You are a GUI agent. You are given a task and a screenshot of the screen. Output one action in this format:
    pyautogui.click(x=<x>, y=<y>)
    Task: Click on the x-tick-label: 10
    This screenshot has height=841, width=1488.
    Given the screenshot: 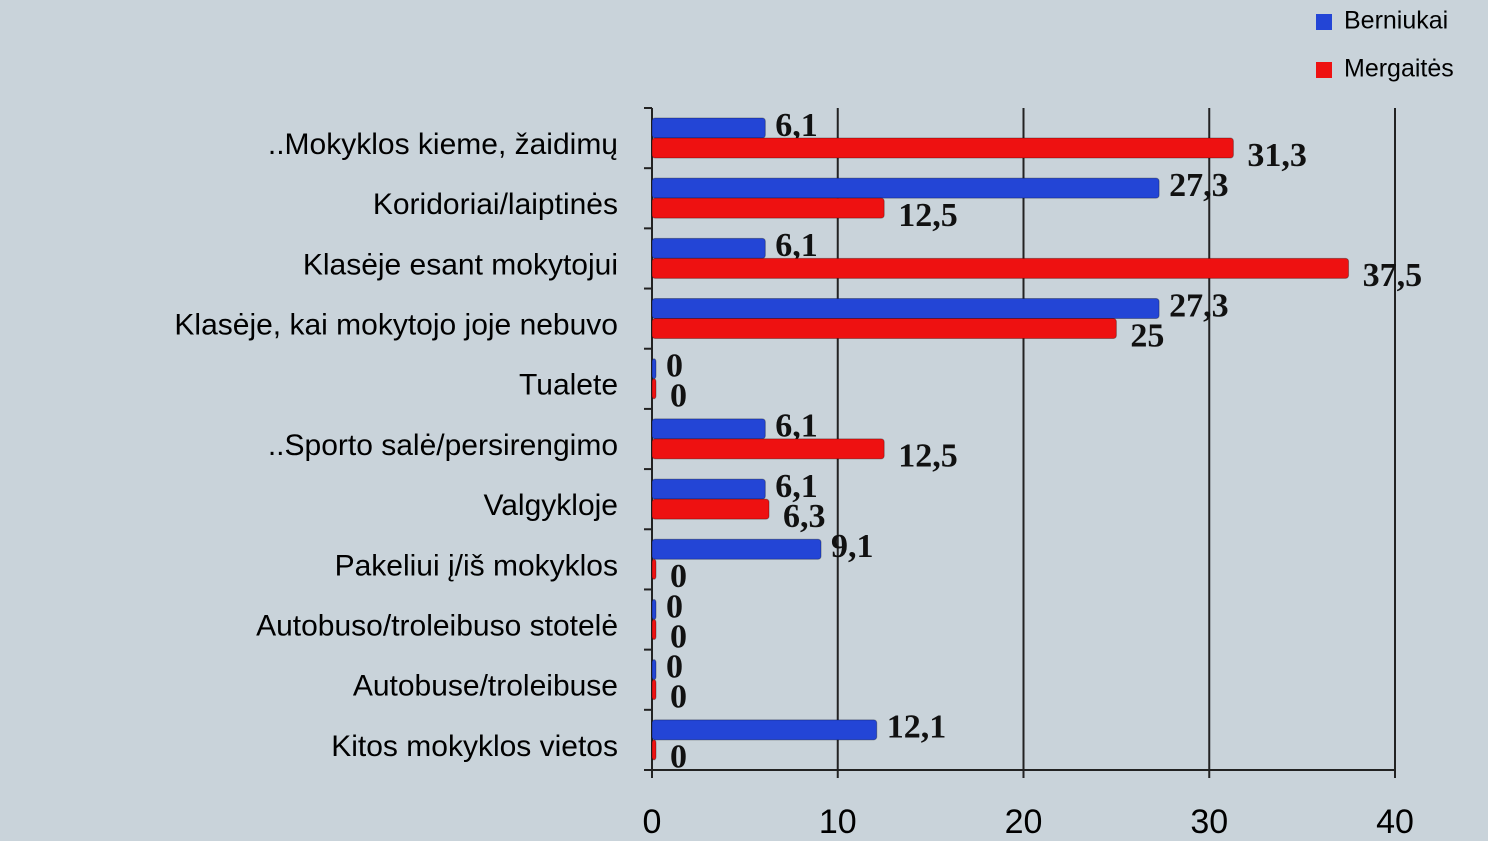 What is the action you would take?
    pyautogui.click(x=838, y=822)
    